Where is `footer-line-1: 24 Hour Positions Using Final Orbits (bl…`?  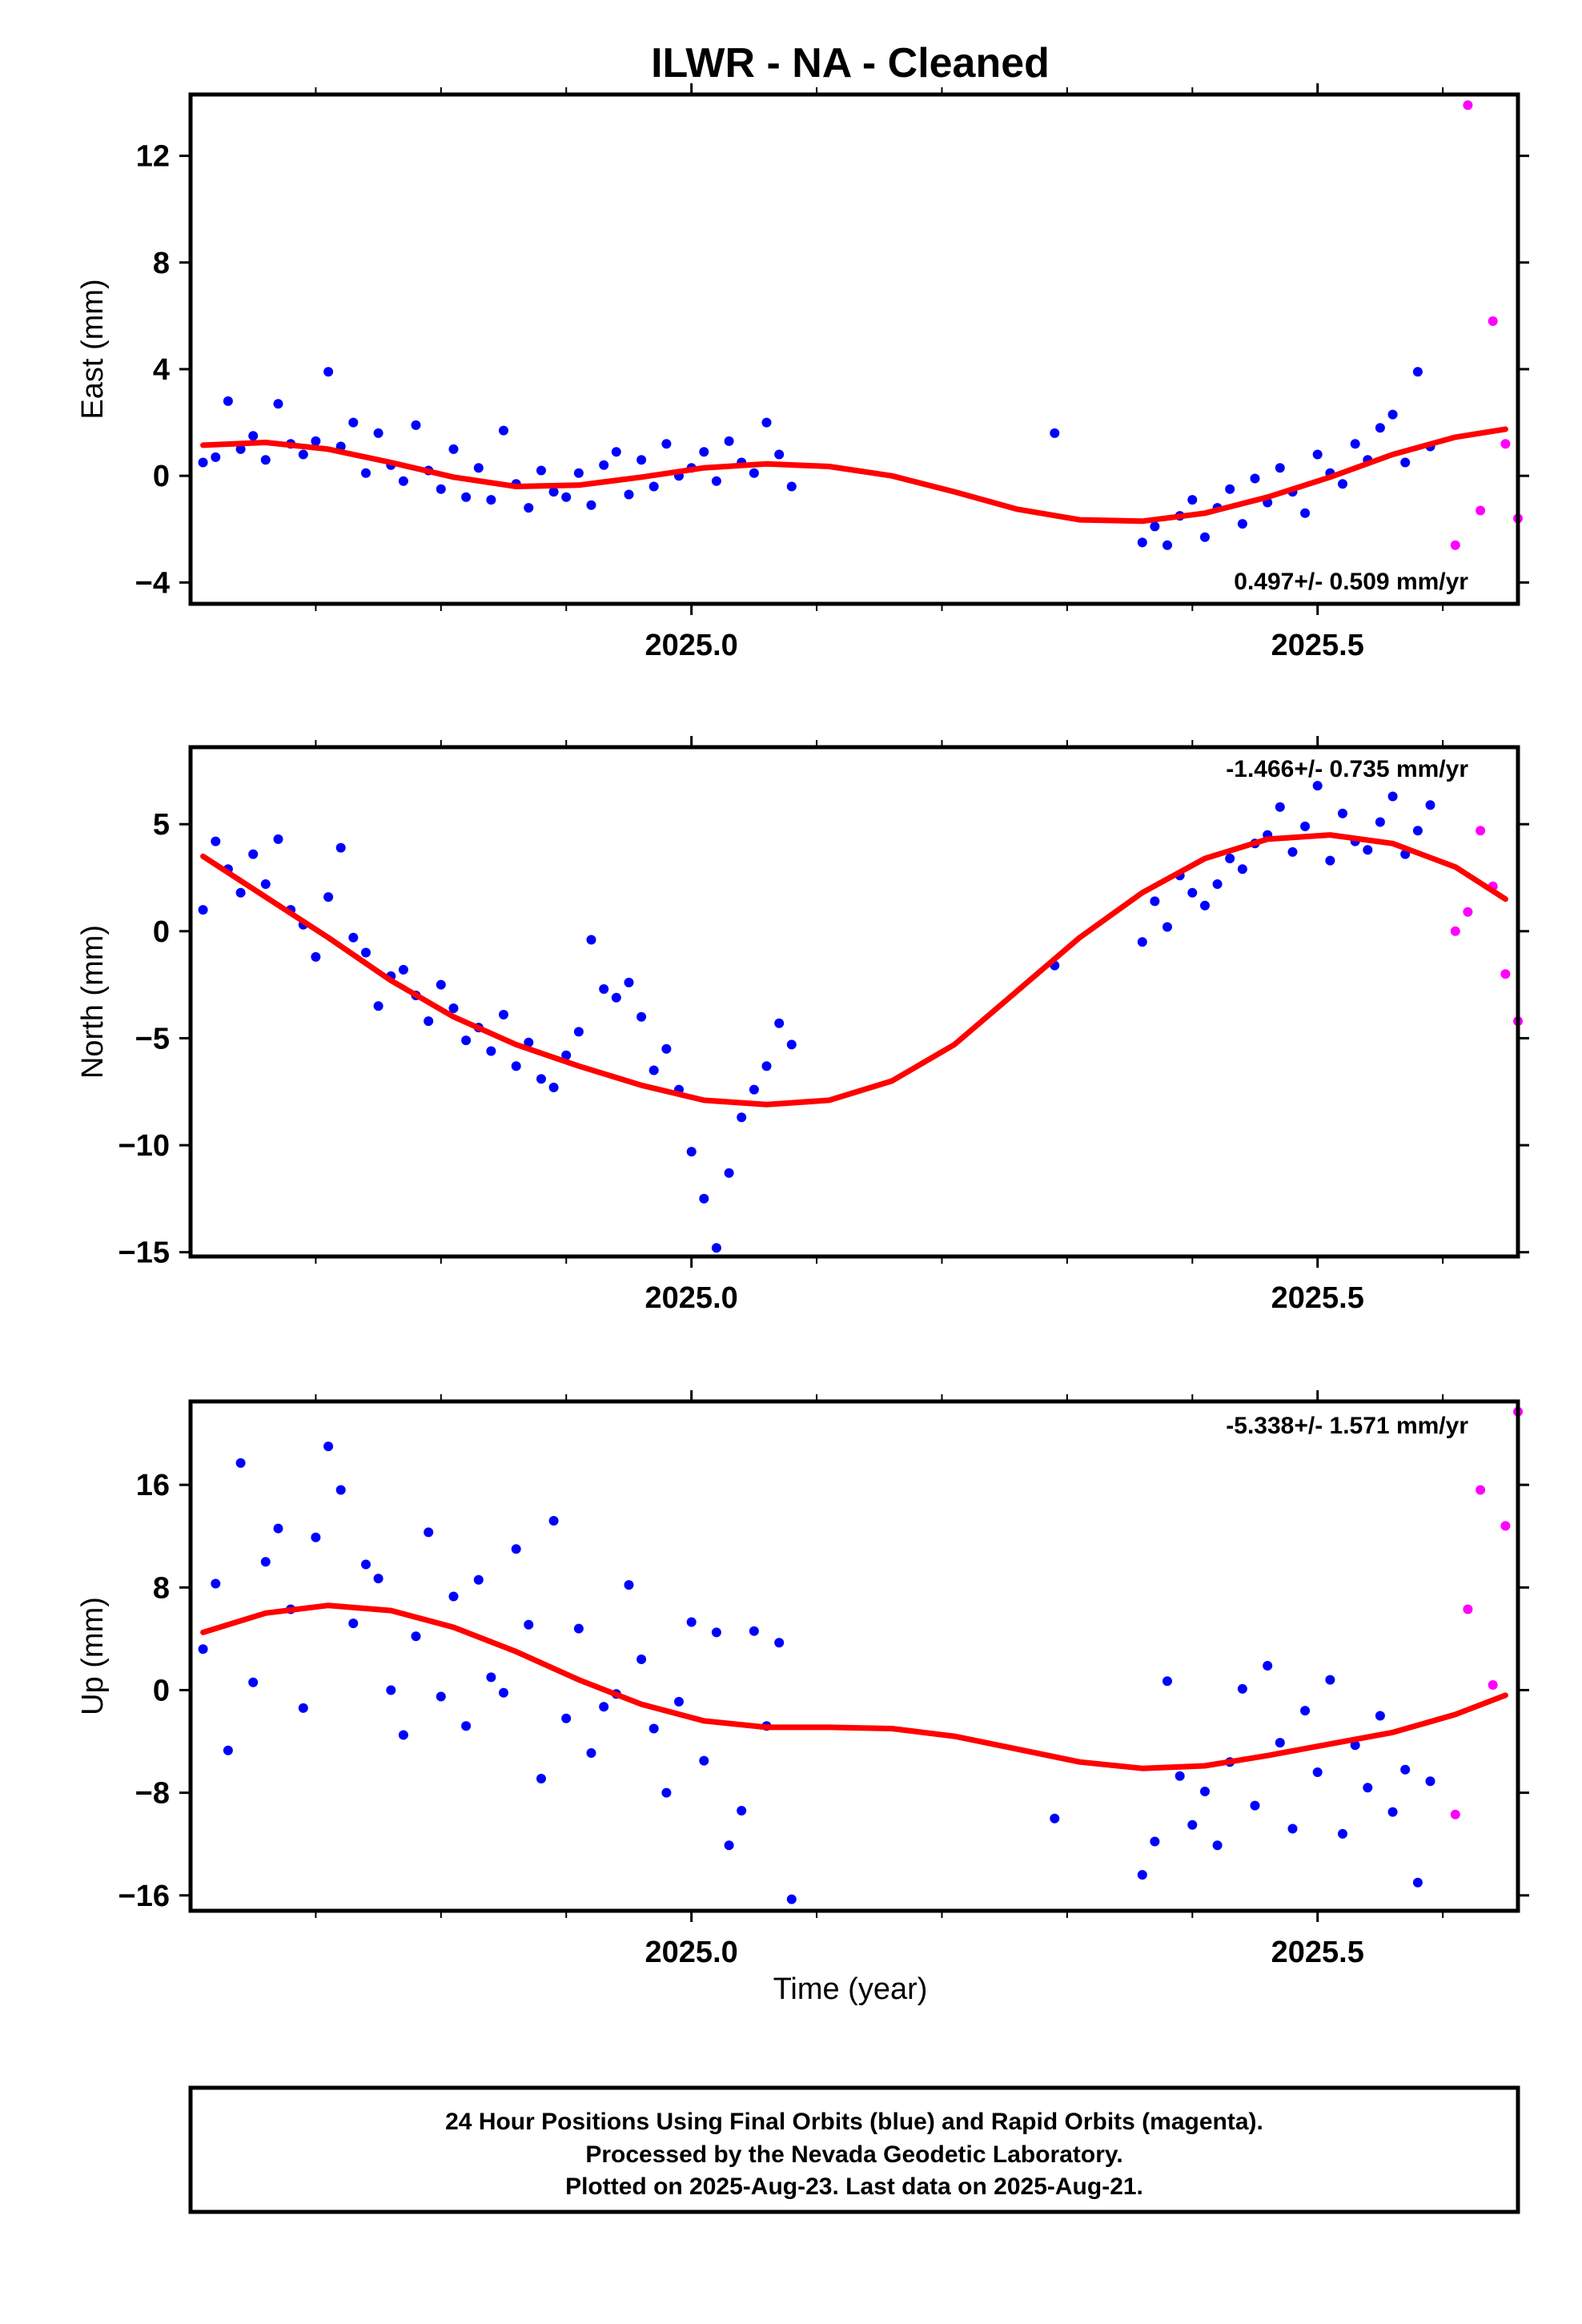 footer-line-1: 24 Hour Positions Using Final Orbits (bl… is located at coordinates (854, 2122).